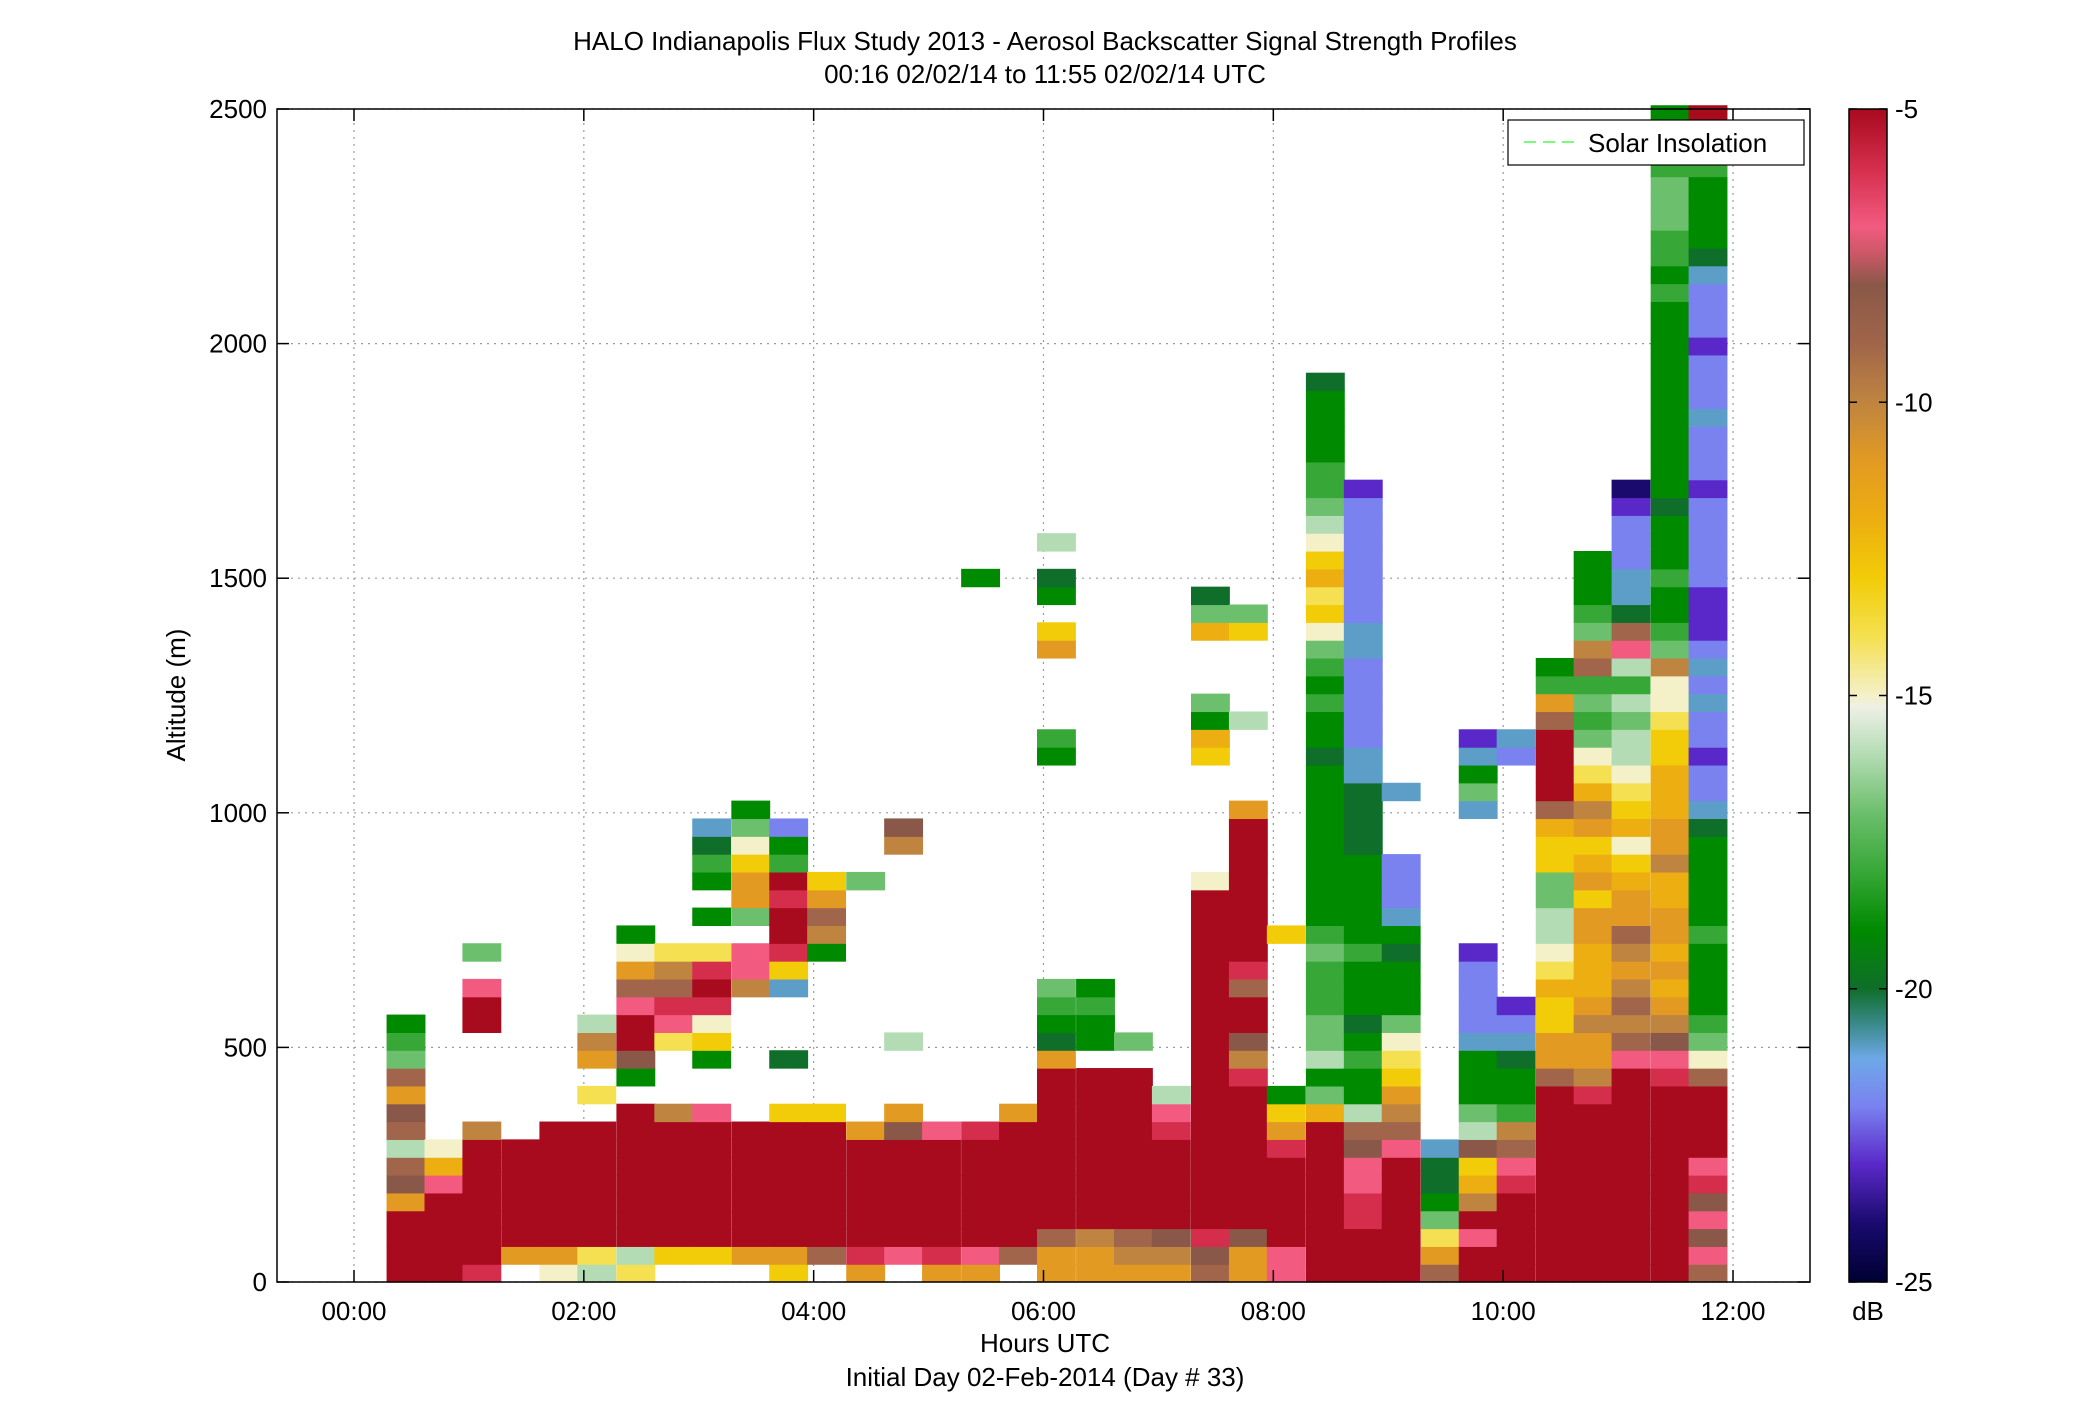  I want to click on y-tick-label-5: 2500, so click(238, 109).